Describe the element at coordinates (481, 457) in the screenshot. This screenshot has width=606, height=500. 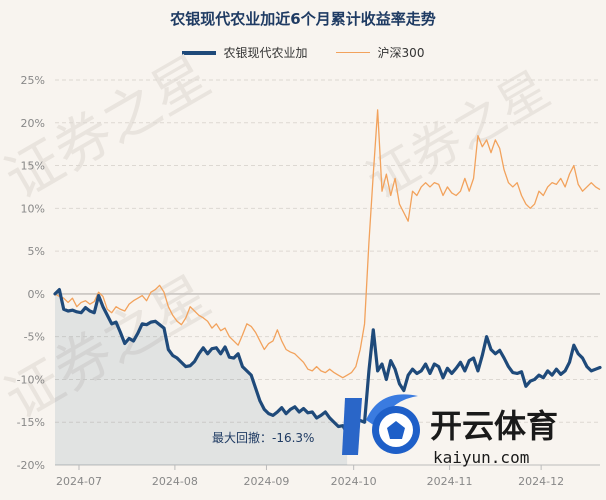
I see `logo-text-sub: kaiyun.com` at that location.